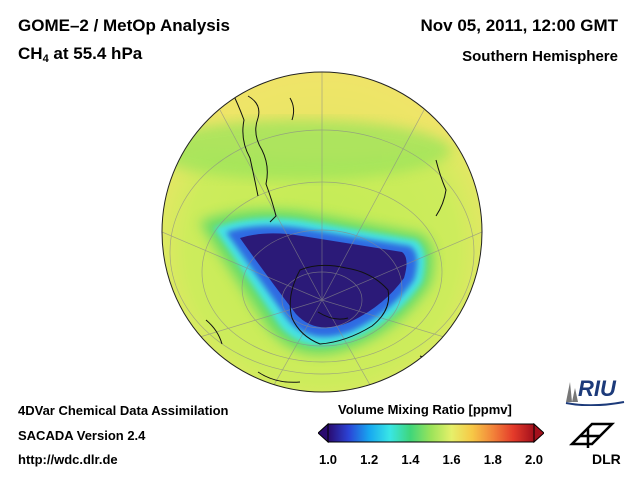  Describe the element at coordinates (410, 459) in the screenshot. I see `colorbar-tick-label: 1.4` at that location.